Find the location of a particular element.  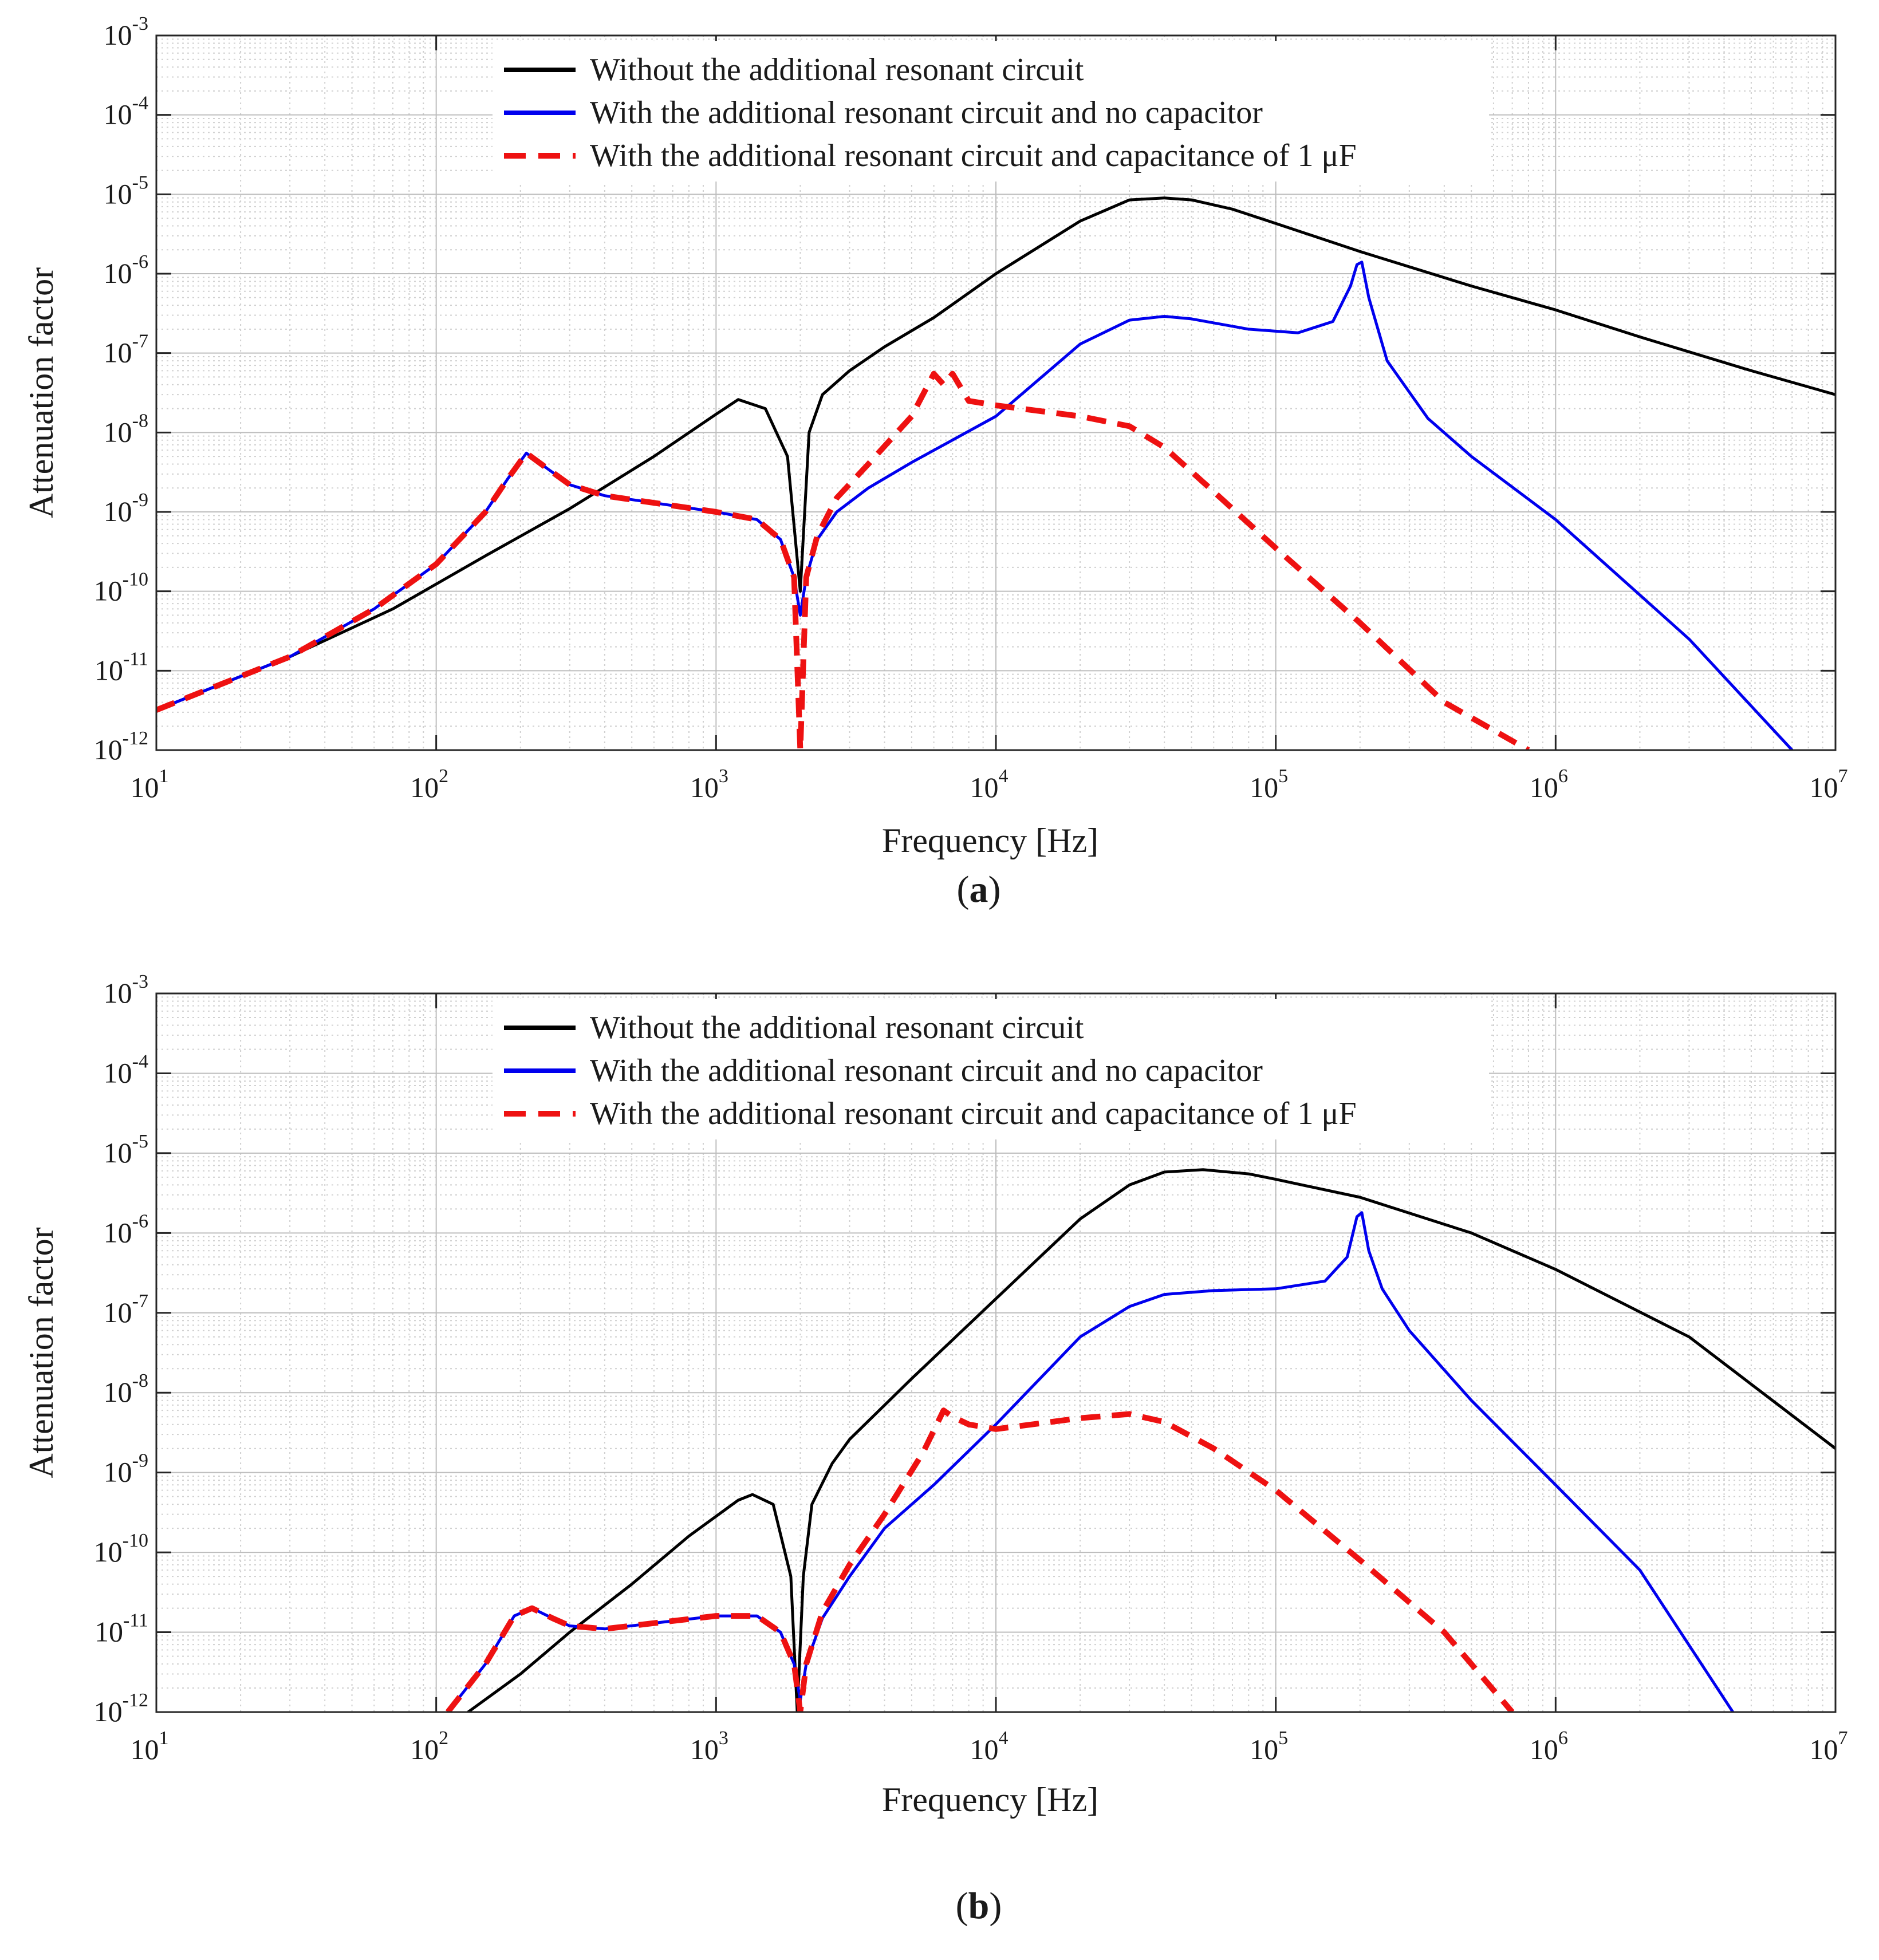

panel-caption: (a) is located at coordinates (979, 889).